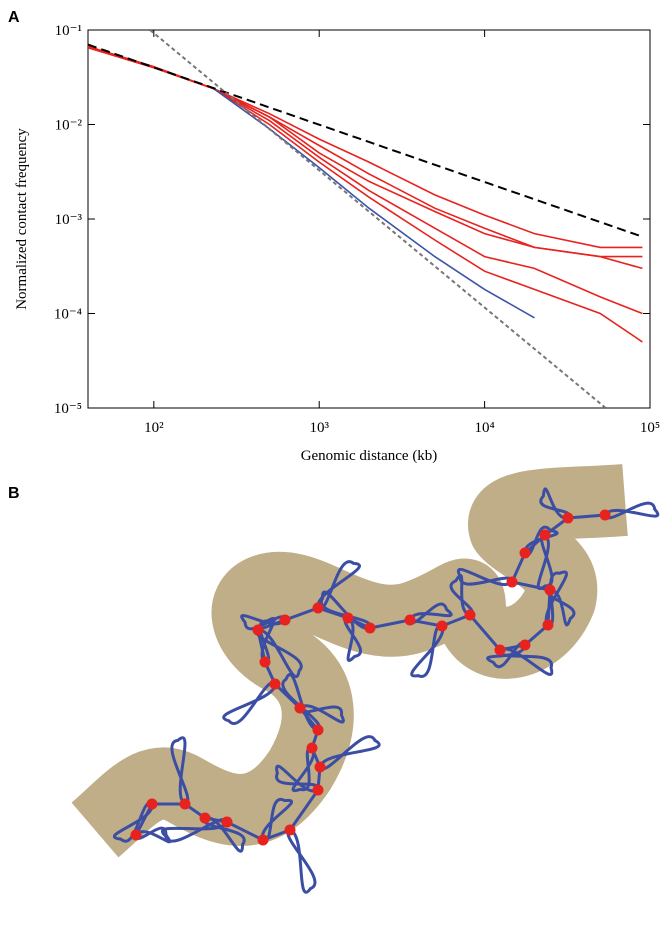  What do you see at coordinates (69, 126) in the screenshot?
I see `y-tick-label: 10⁻²` at bounding box center [69, 126].